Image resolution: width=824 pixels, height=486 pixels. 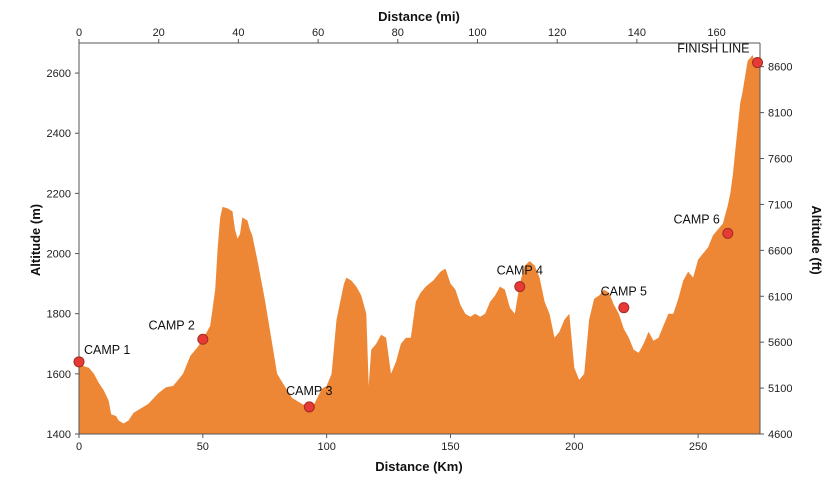 What do you see at coordinates (59, 134) in the screenshot?
I see `y-tick-label: 2400` at bounding box center [59, 134].